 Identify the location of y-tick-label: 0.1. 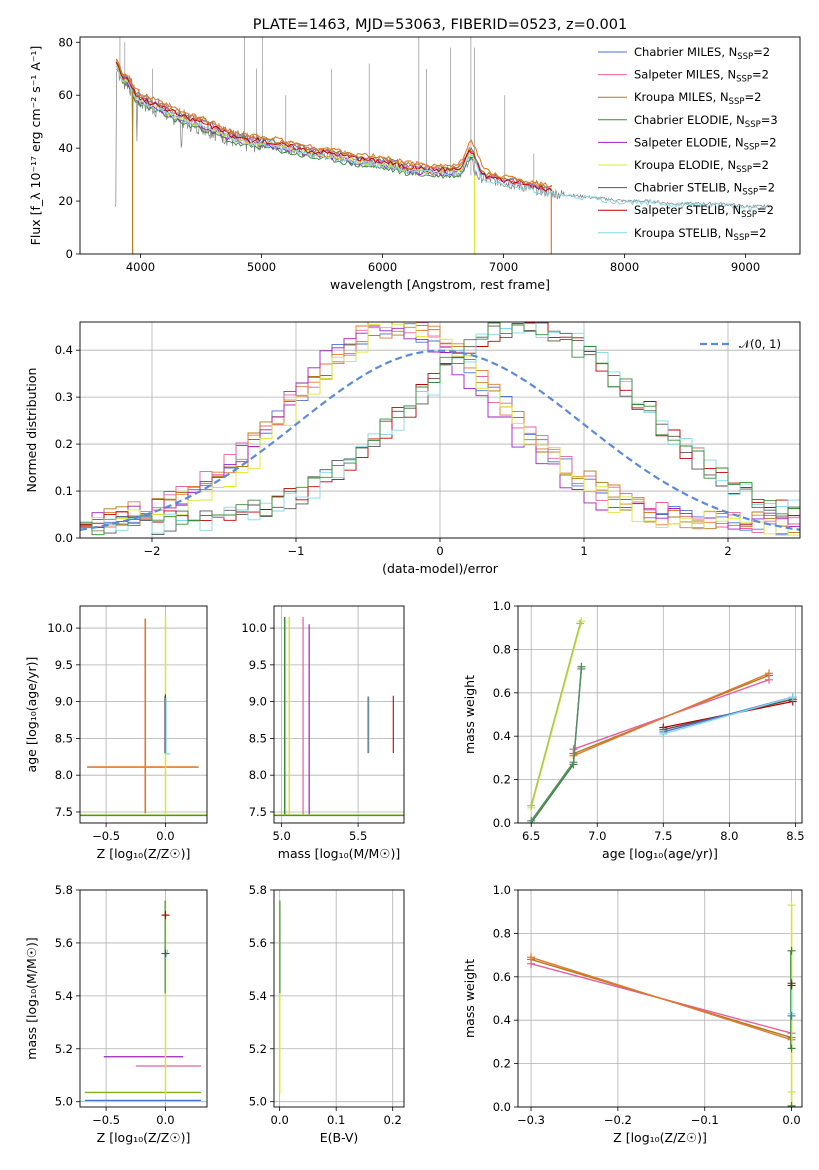
(64, 491).